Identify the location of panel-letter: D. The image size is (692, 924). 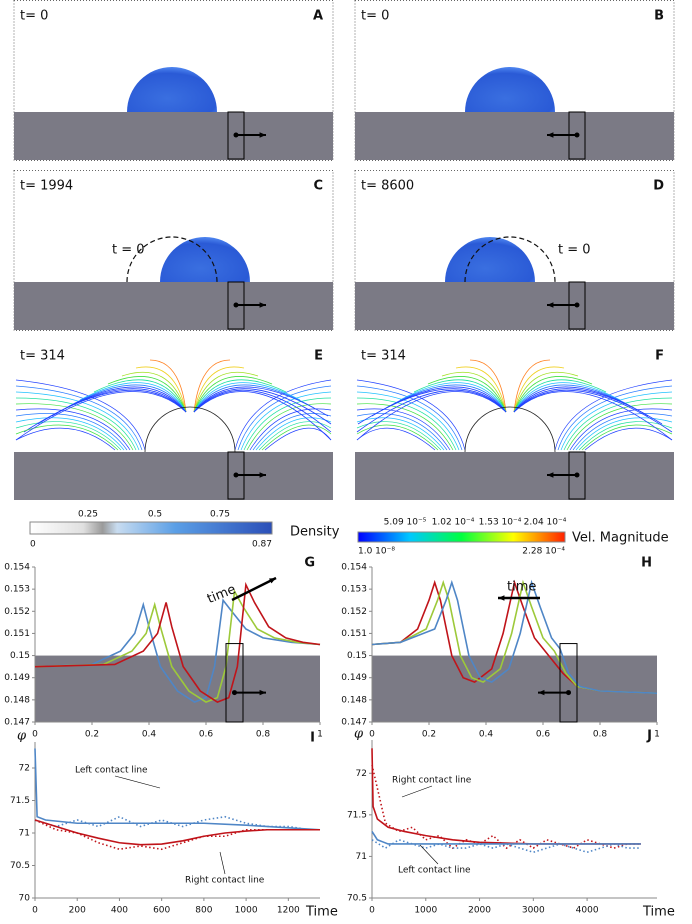
(658, 186).